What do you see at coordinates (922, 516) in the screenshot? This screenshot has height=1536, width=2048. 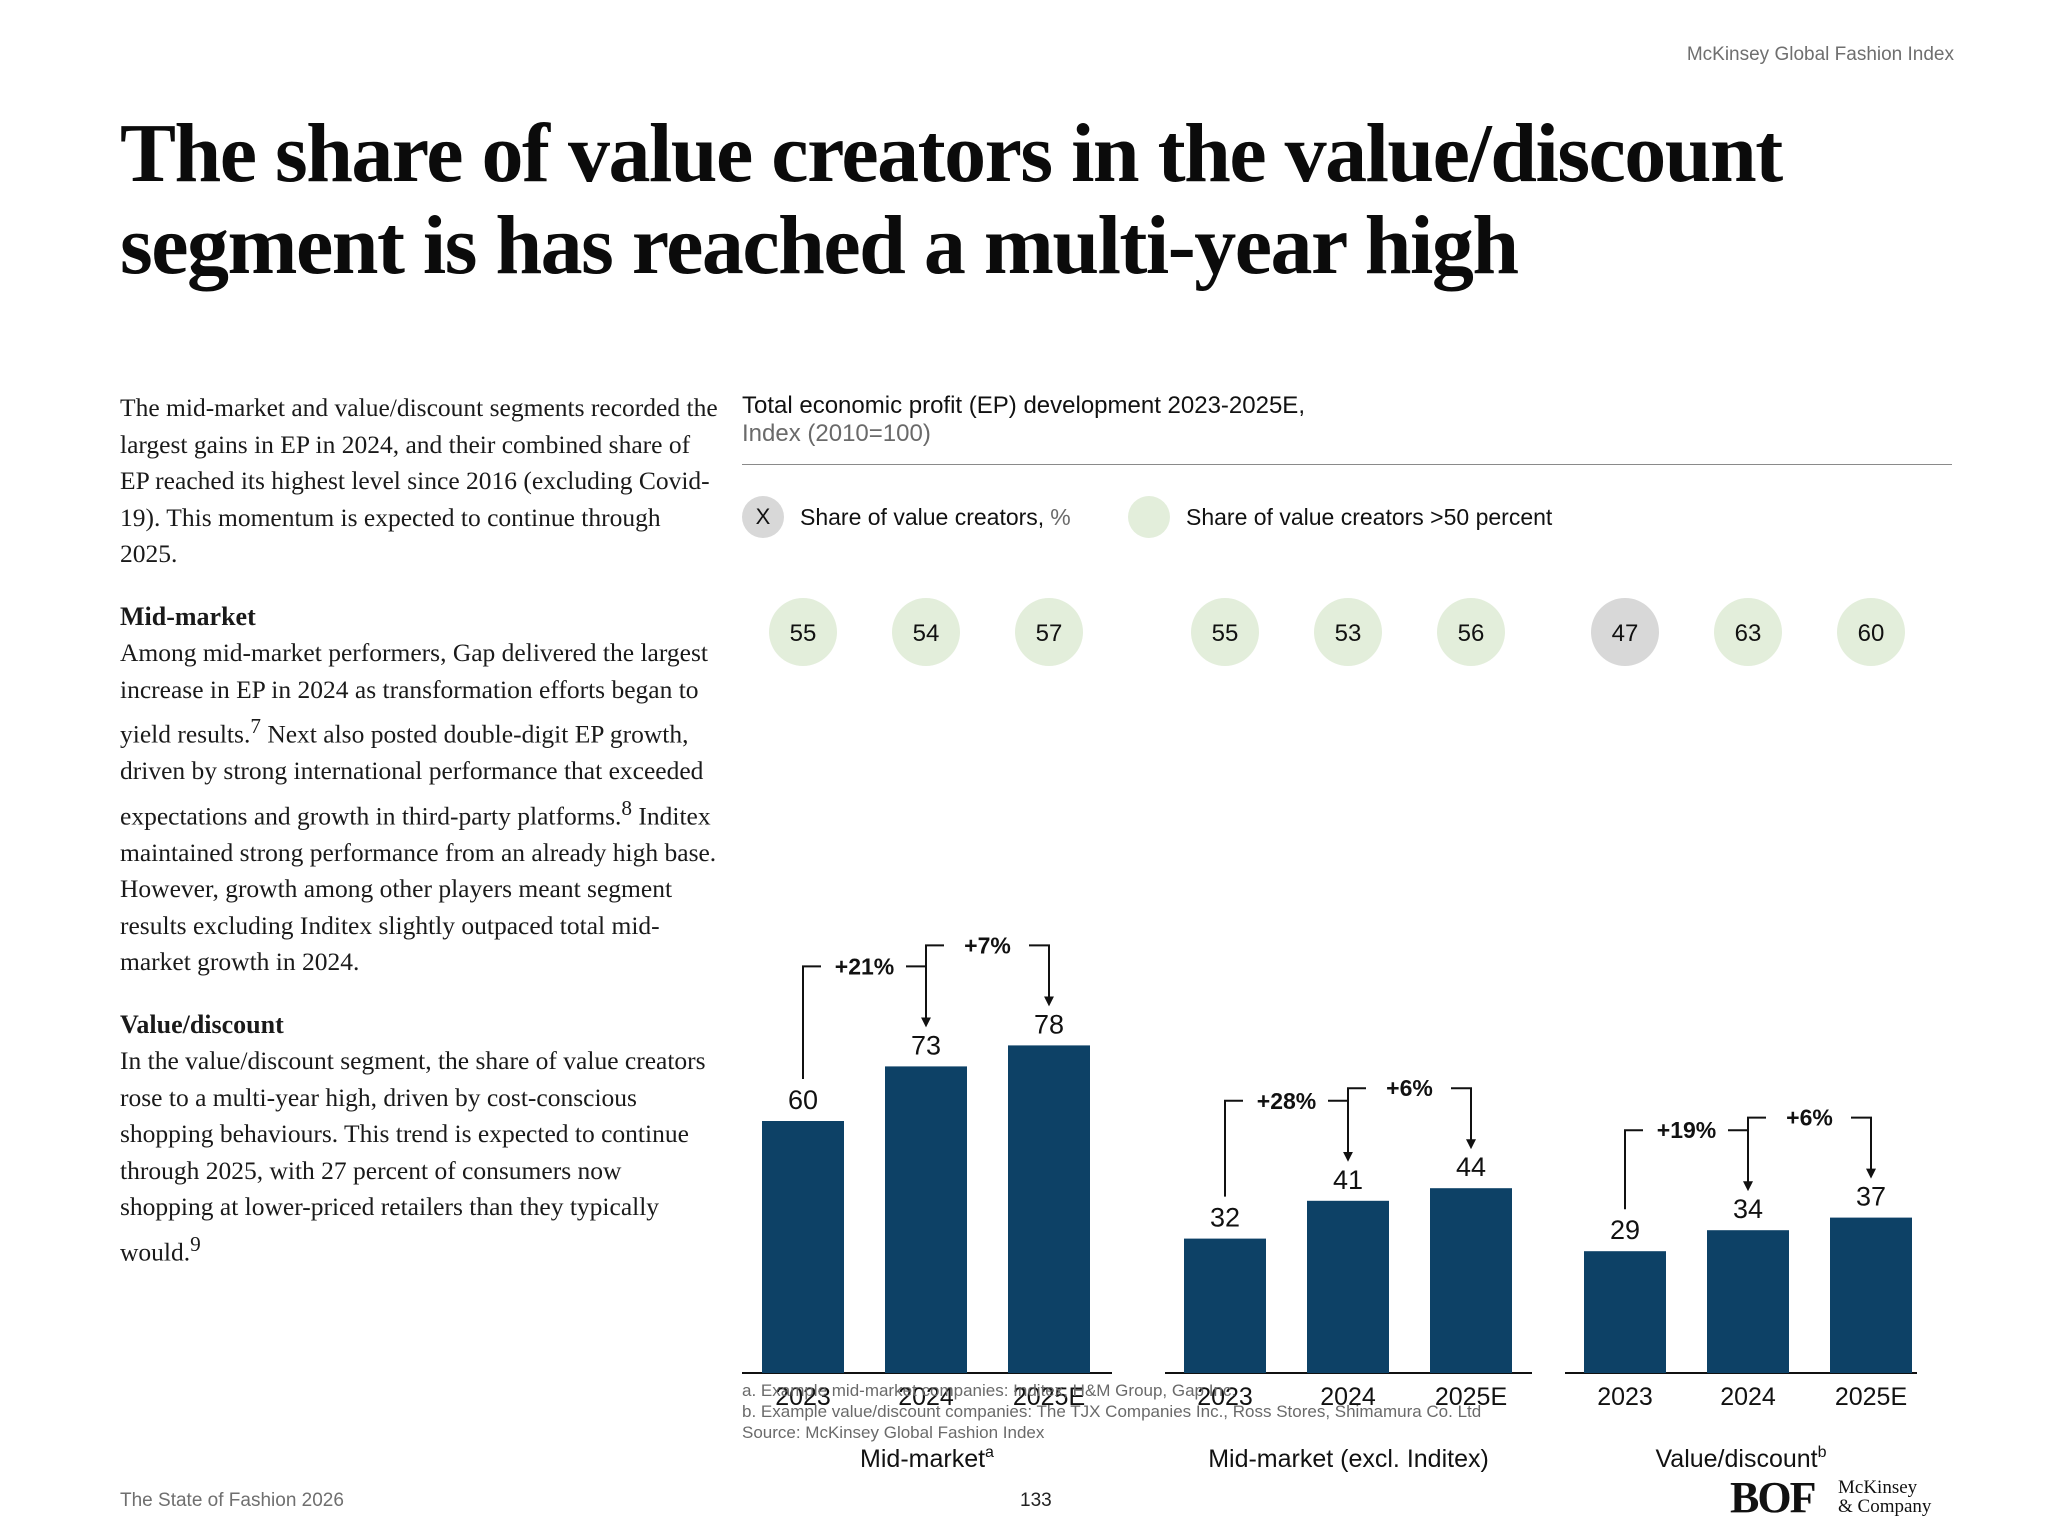 I see `legend-label-share: Share of value creators,` at bounding box center [922, 516].